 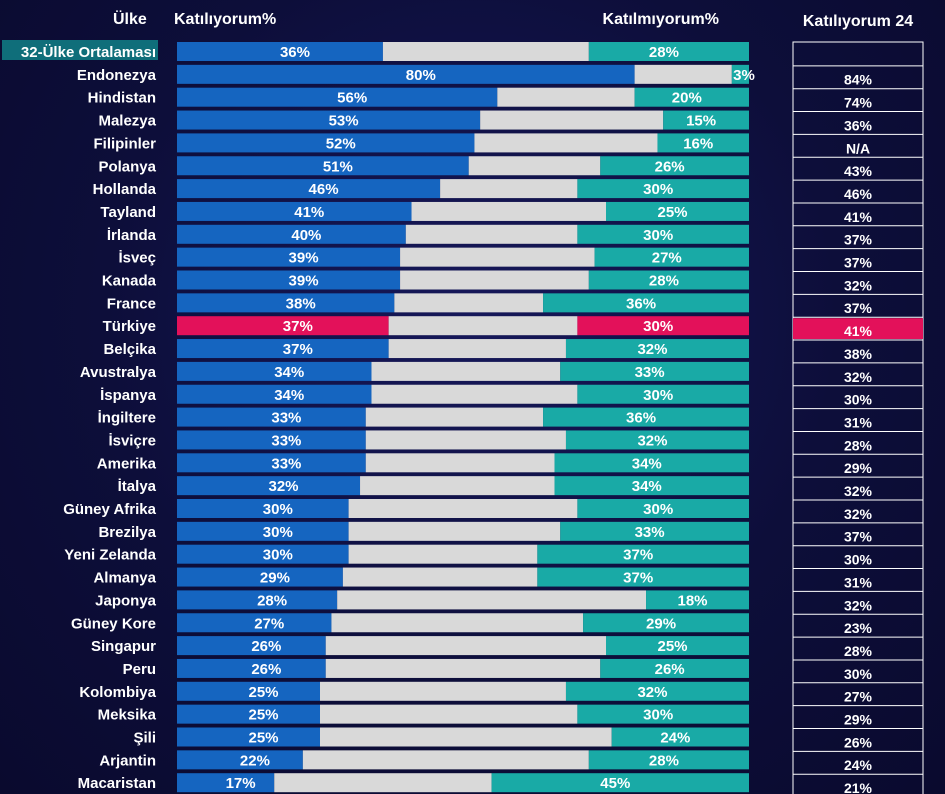 I want to click on disagree-value-label: 37%, so click(x=638, y=578).